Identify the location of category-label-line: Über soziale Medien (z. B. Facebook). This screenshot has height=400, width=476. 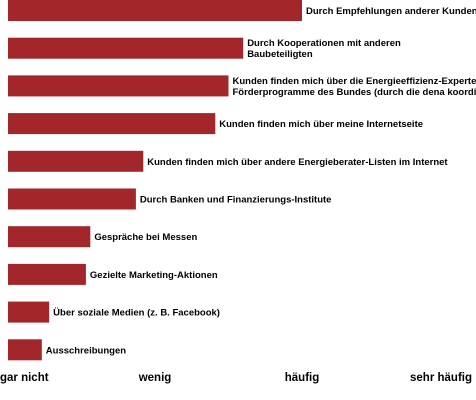
(136, 313).